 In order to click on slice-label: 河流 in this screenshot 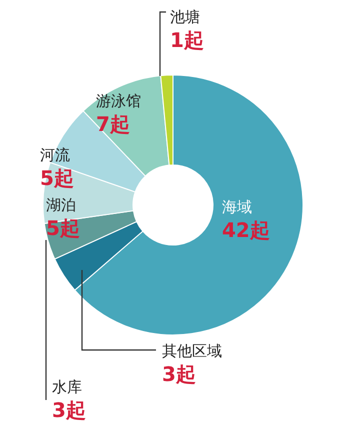, I will do `click(55, 155)`.